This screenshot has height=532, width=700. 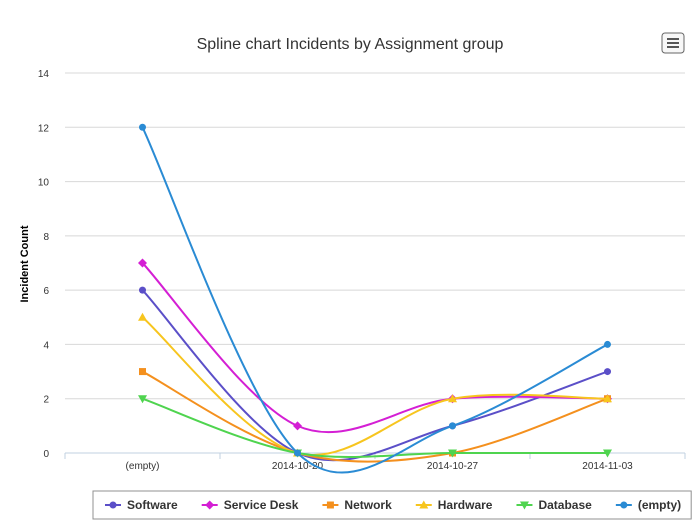 What do you see at coordinates (46, 400) in the screenshot?
I see `y-tick-label: 2` at bounding box center [46, 400].